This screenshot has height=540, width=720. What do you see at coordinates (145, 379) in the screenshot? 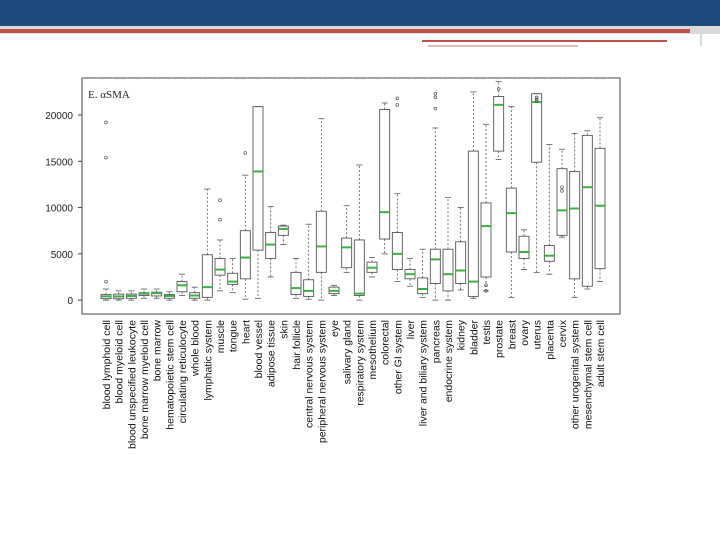
I see `x-tick-label: bone marrow myeloid cell` at bounding box center [145, 379].